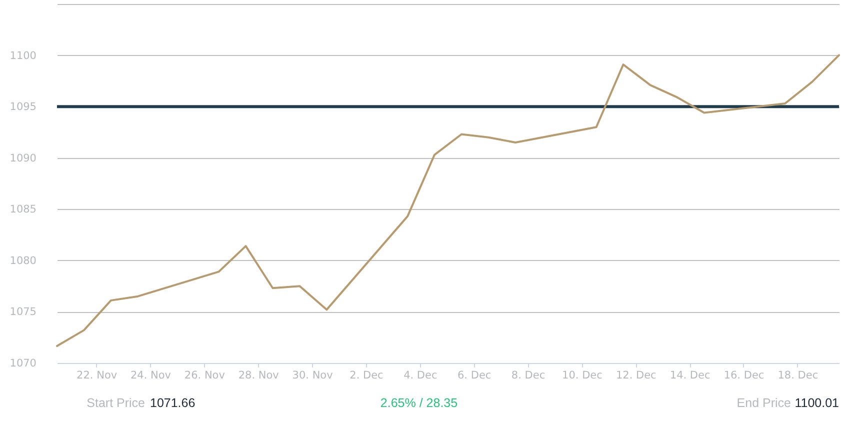 The width and height of the screenshot is (860, 425). What do you see at coordinates (258, 376) in the screenshot?
I see `x-tick-label: 28. Nov` at bounding box center [258, 376].